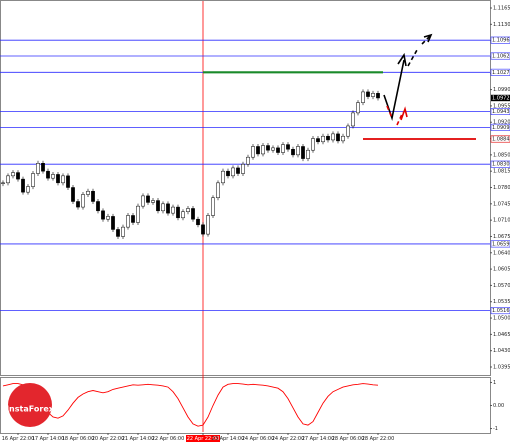 This screenshot has height=443, width=510. What do you see at coordinates (378, 439) in the screenshot?
I see `x-tick-label: 28 Apr 22:00` at bounding box center [378, 439].